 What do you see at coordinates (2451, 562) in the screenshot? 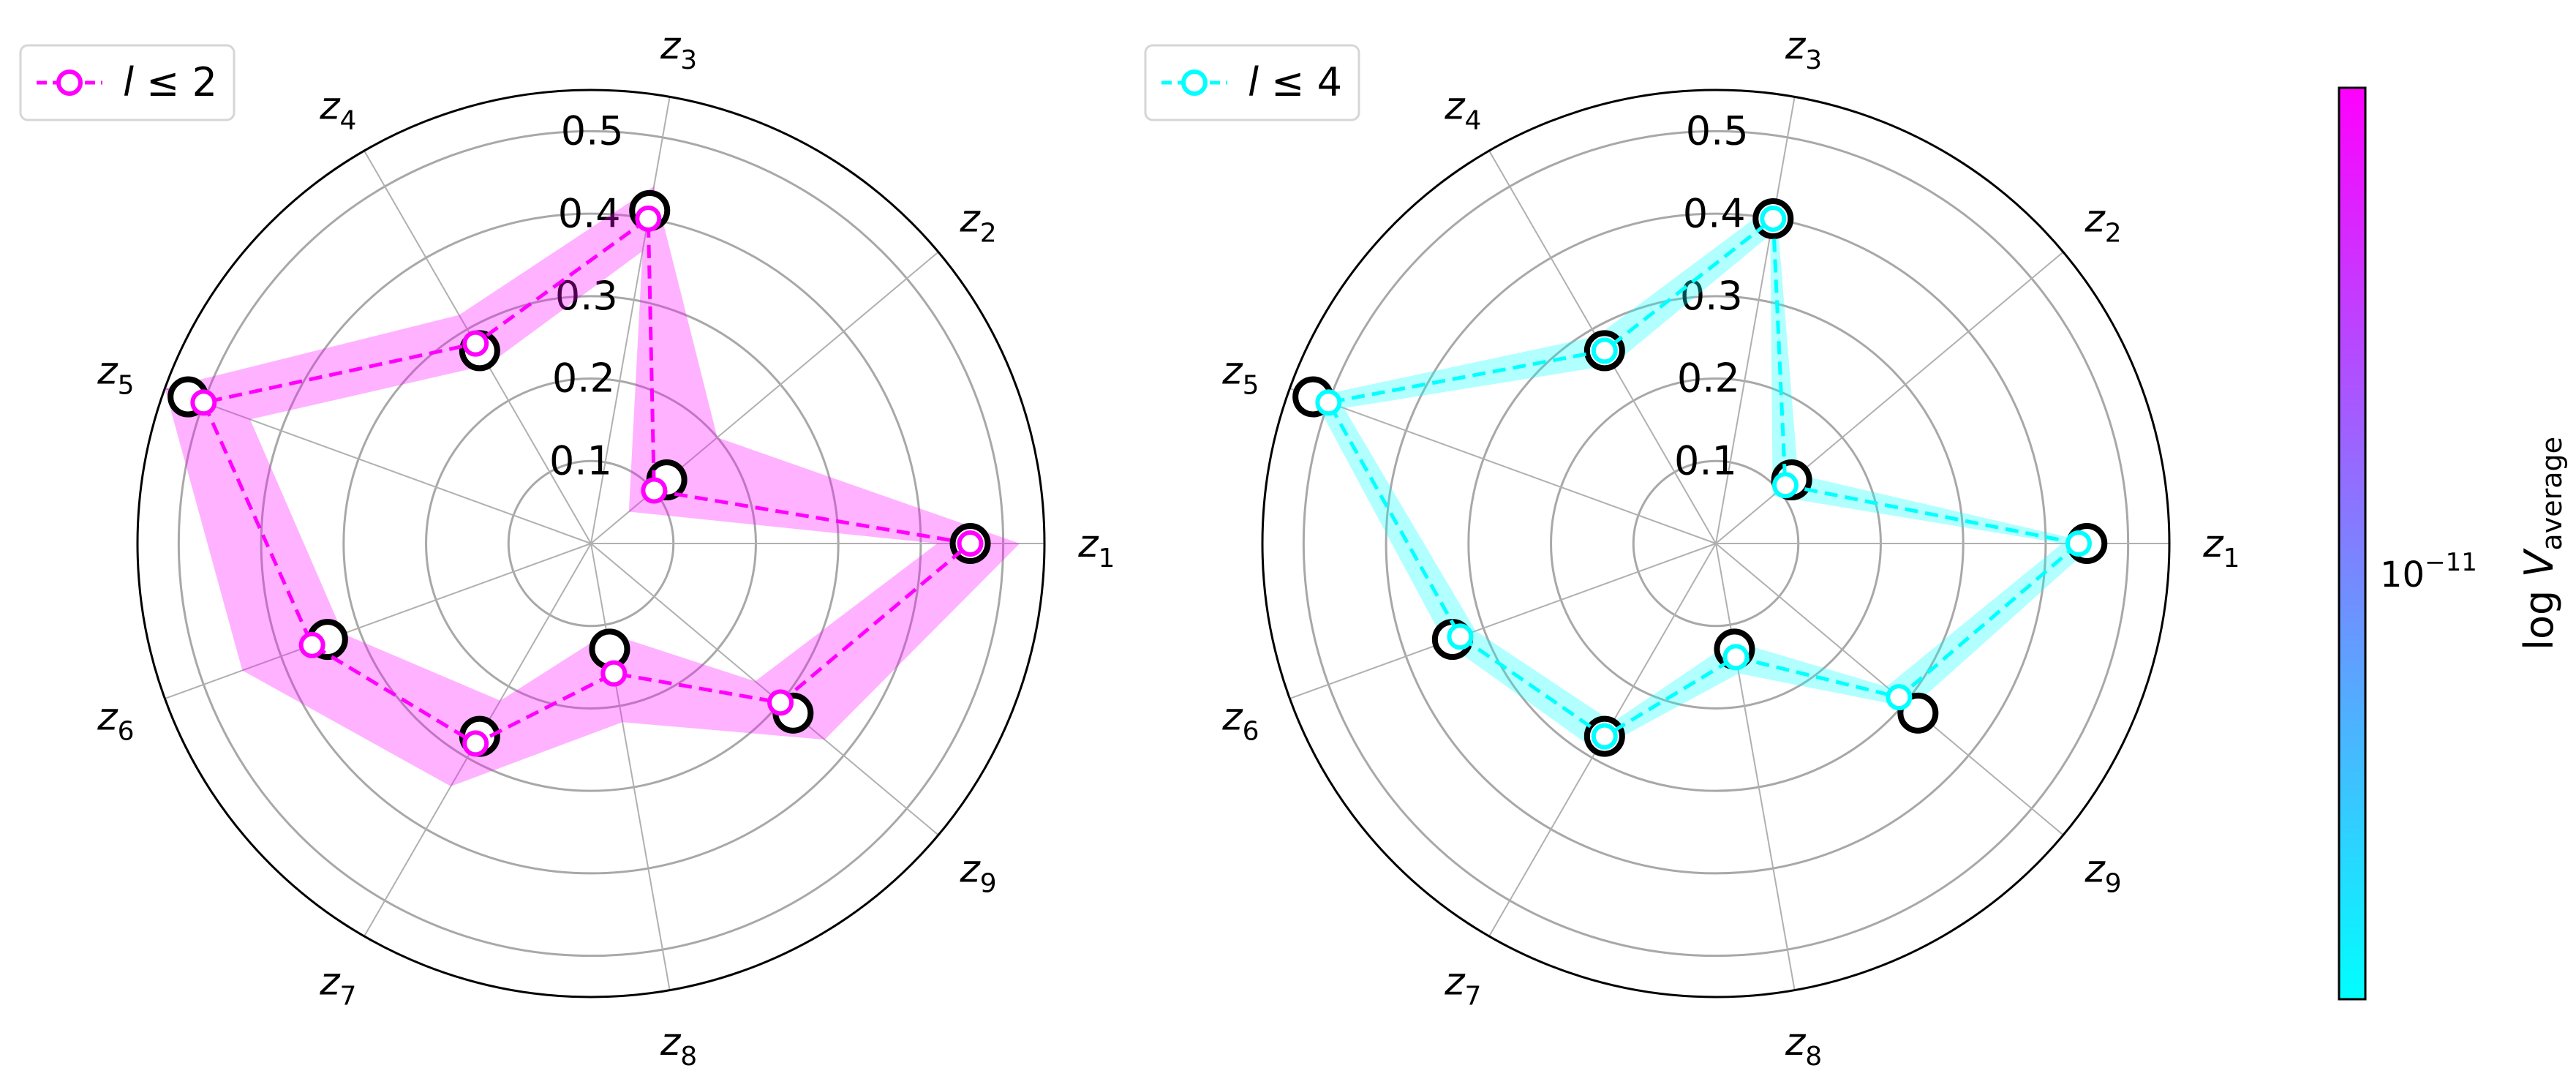
I see `colorbar-tick-exponent: −11` at bounding box center [2451, 562].